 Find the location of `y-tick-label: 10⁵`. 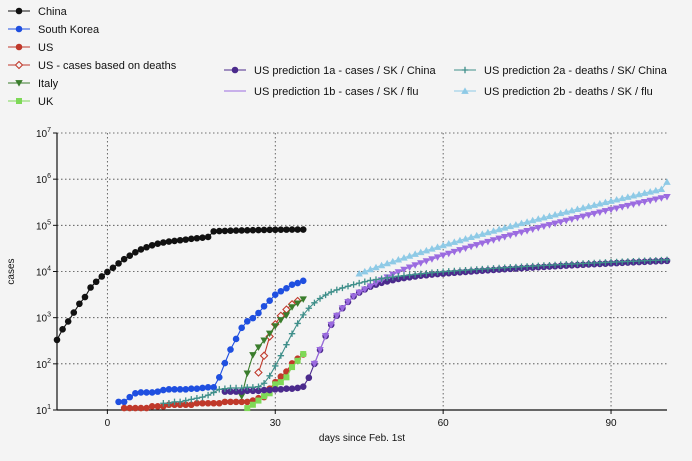

y-tick-label: 10⁵ is located at coordinates (43, 225).